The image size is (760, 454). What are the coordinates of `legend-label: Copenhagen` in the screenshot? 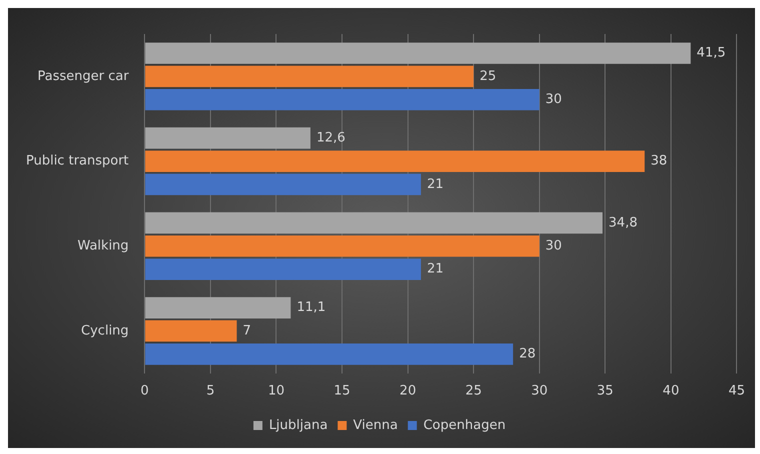 It's located at (464, 425).